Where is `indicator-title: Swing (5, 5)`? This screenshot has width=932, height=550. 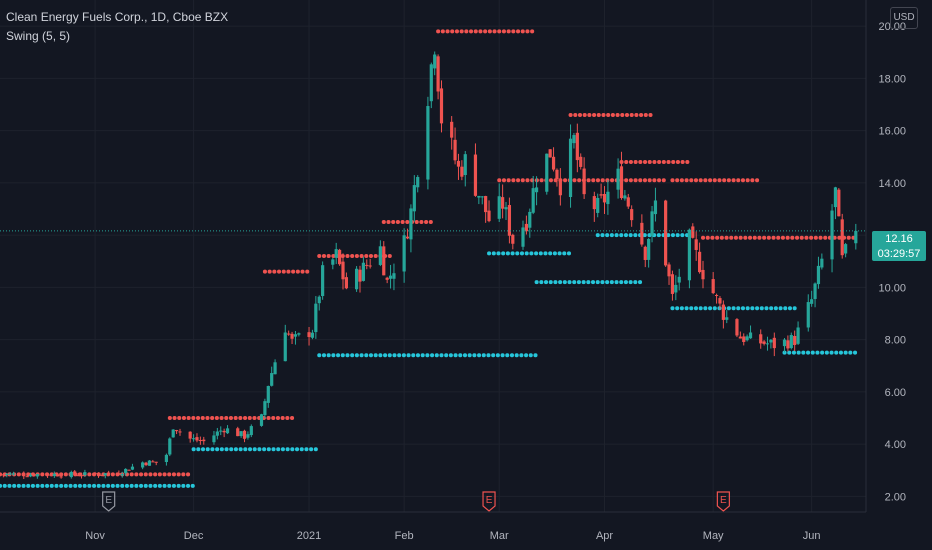
indicator-title: Swing (5, 5) is located at coordinates (38, 36).